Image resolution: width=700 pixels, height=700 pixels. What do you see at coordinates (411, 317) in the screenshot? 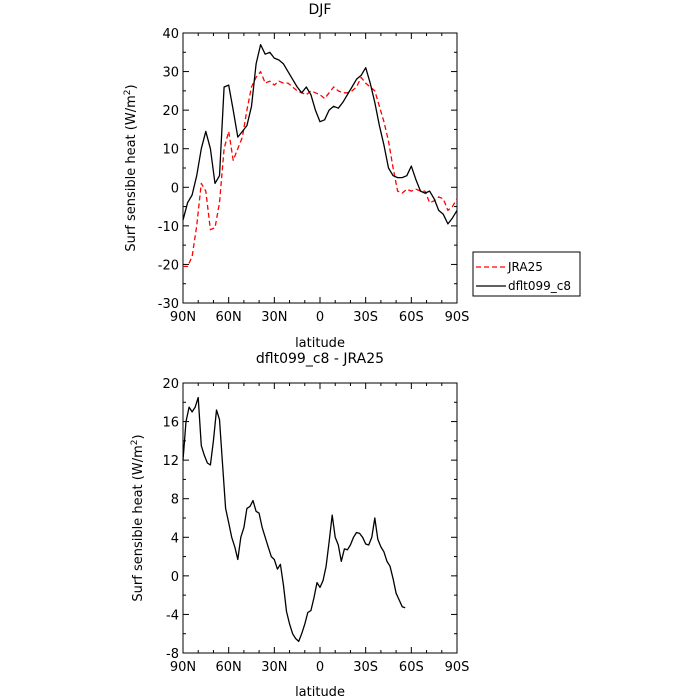
I see `top-x-tick-label: 60S` at bounding box center [411, 317].